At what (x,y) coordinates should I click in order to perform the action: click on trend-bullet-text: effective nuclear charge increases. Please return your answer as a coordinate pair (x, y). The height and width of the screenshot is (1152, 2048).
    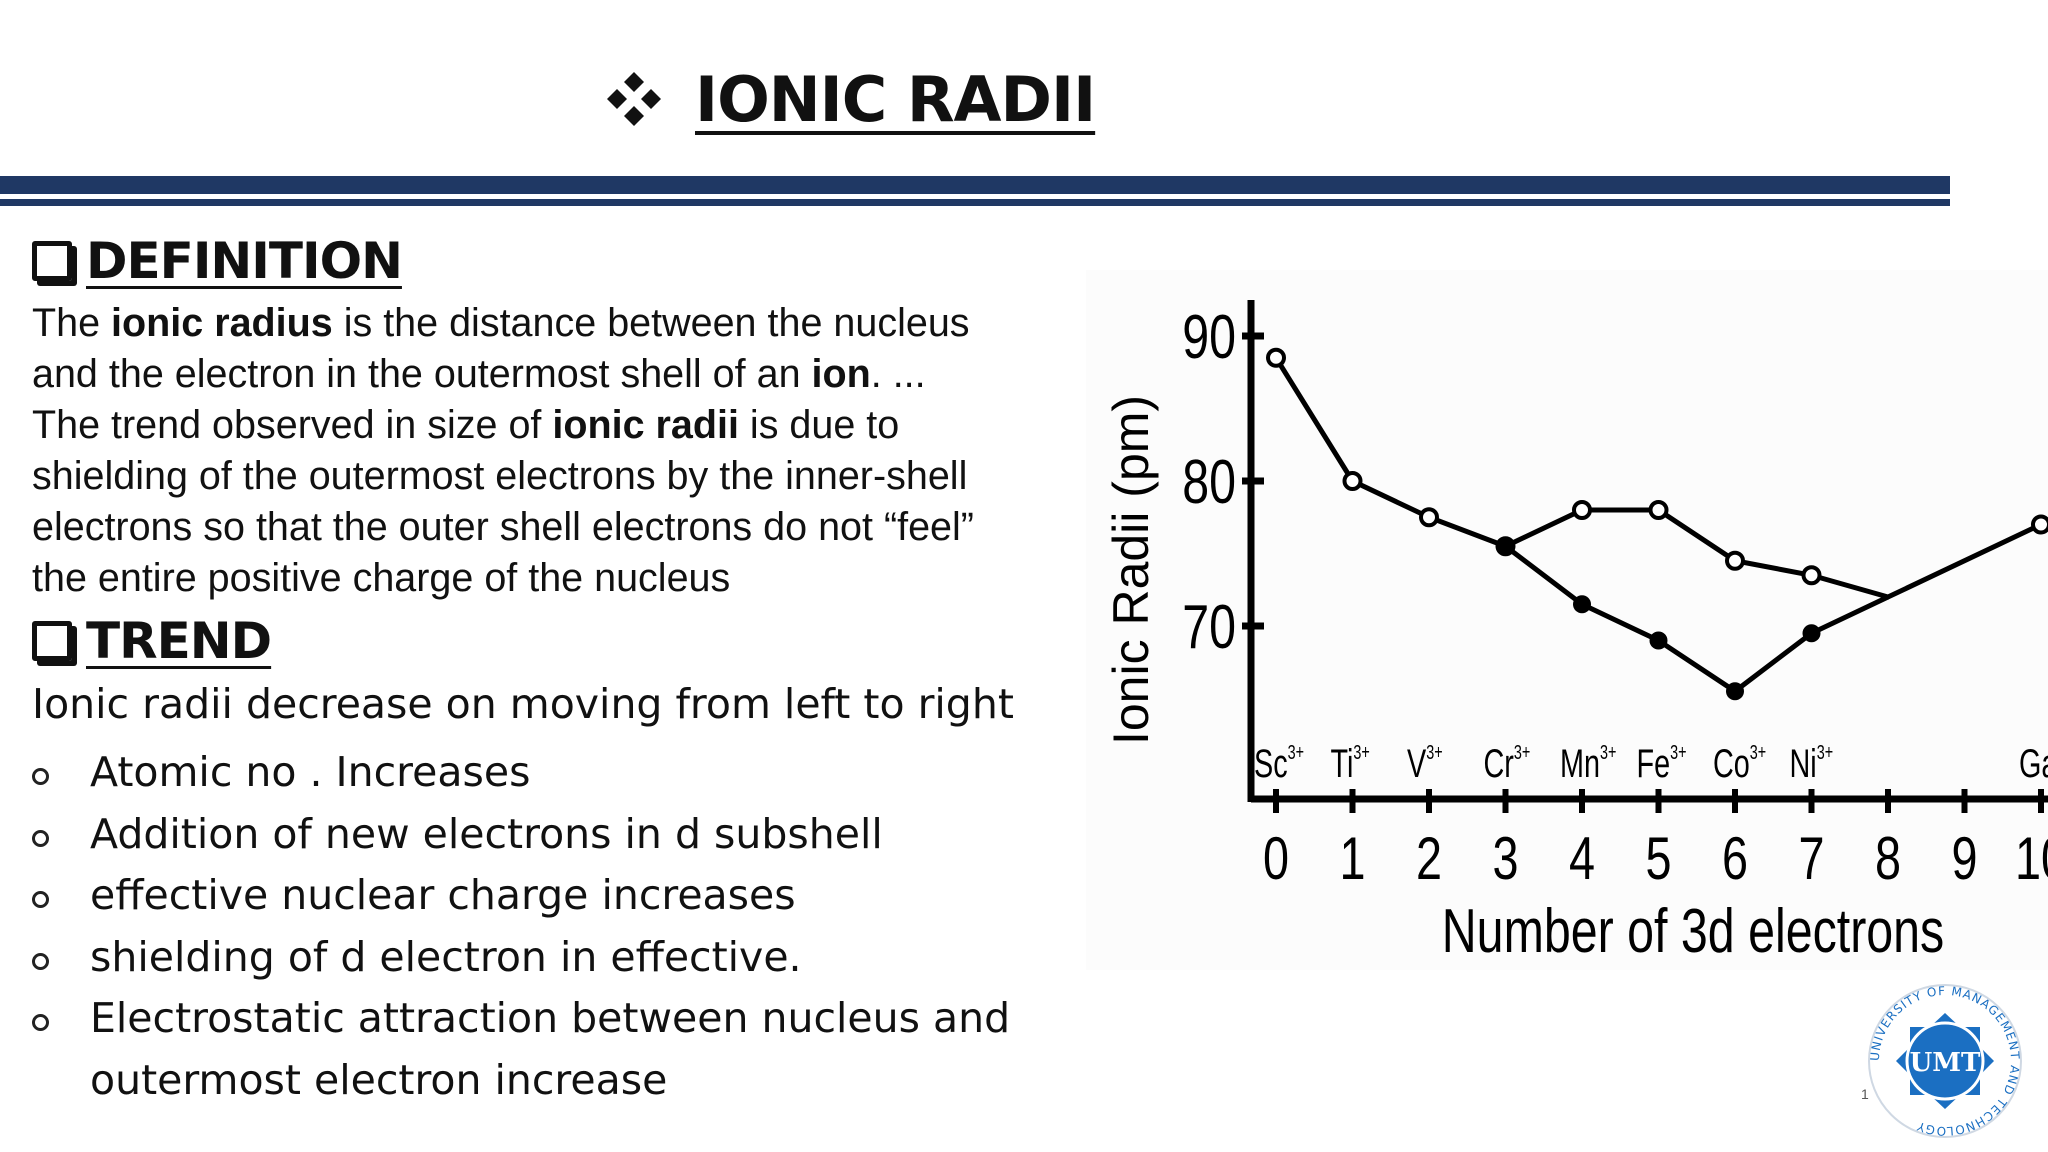
    Looking at the image, I should click on (443, 895).